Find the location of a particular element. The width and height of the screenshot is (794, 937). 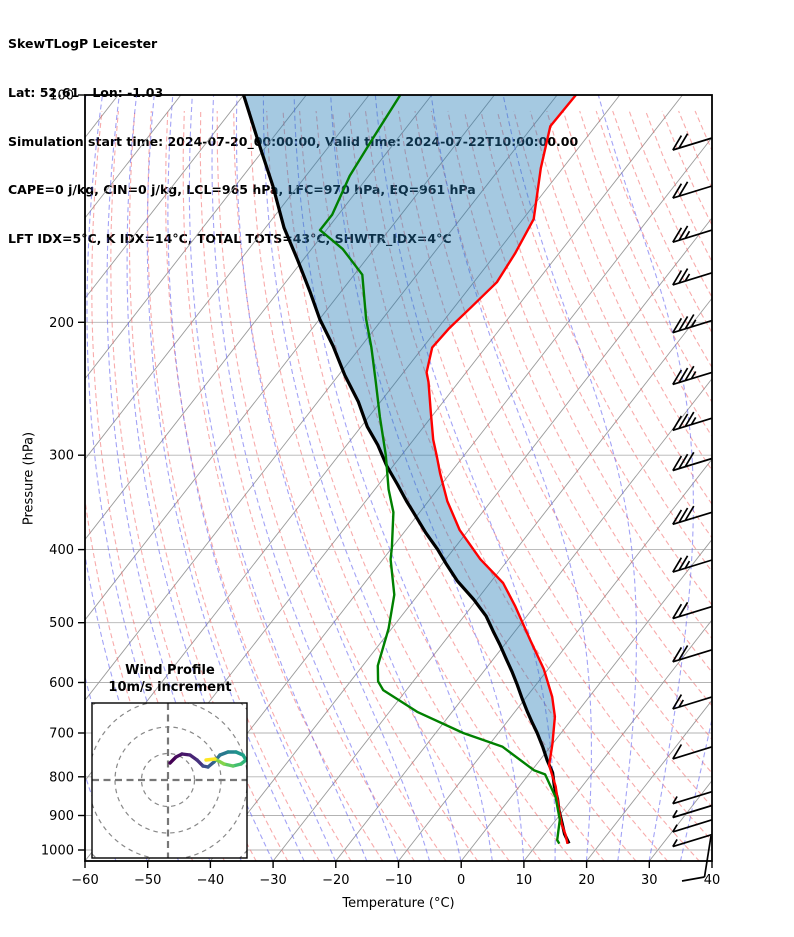

svg-text: 100 is located at coordinates (61, 96).